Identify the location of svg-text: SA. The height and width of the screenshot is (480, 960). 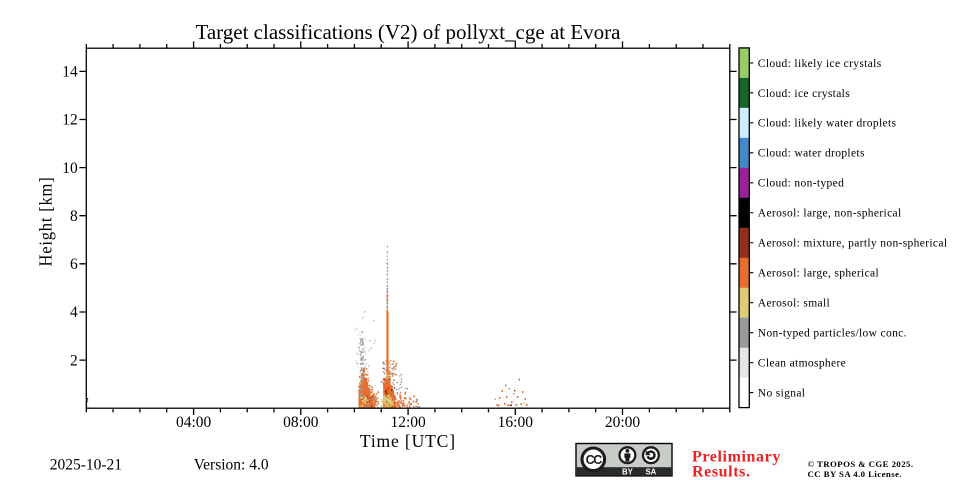
(650, 472).